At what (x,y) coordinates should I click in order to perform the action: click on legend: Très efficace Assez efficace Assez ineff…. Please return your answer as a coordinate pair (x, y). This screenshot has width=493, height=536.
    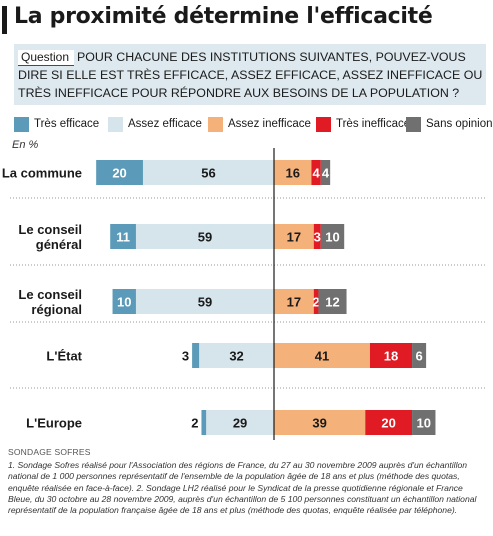
    Looking at the image, I should click on (253, 124).